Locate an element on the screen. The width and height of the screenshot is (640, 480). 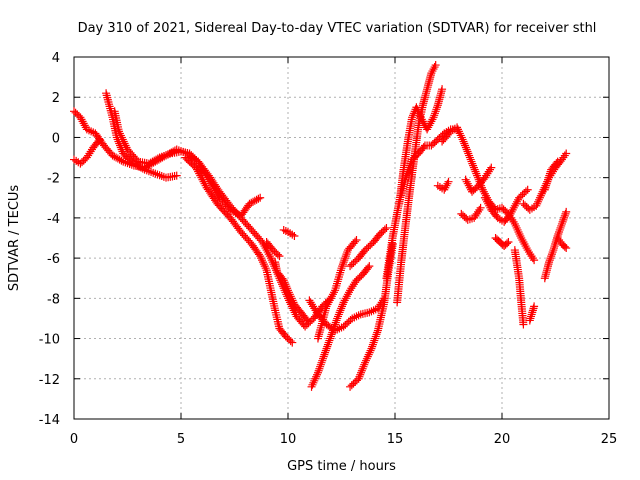
x-tick-label: 0 is located at coordinates (74, 439).